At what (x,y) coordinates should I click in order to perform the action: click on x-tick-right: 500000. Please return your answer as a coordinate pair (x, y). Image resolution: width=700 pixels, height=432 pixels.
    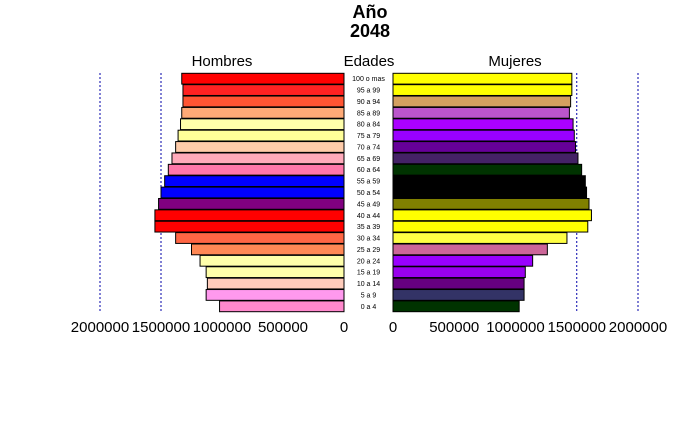
    Looking at the image, I should click on (454, 327).